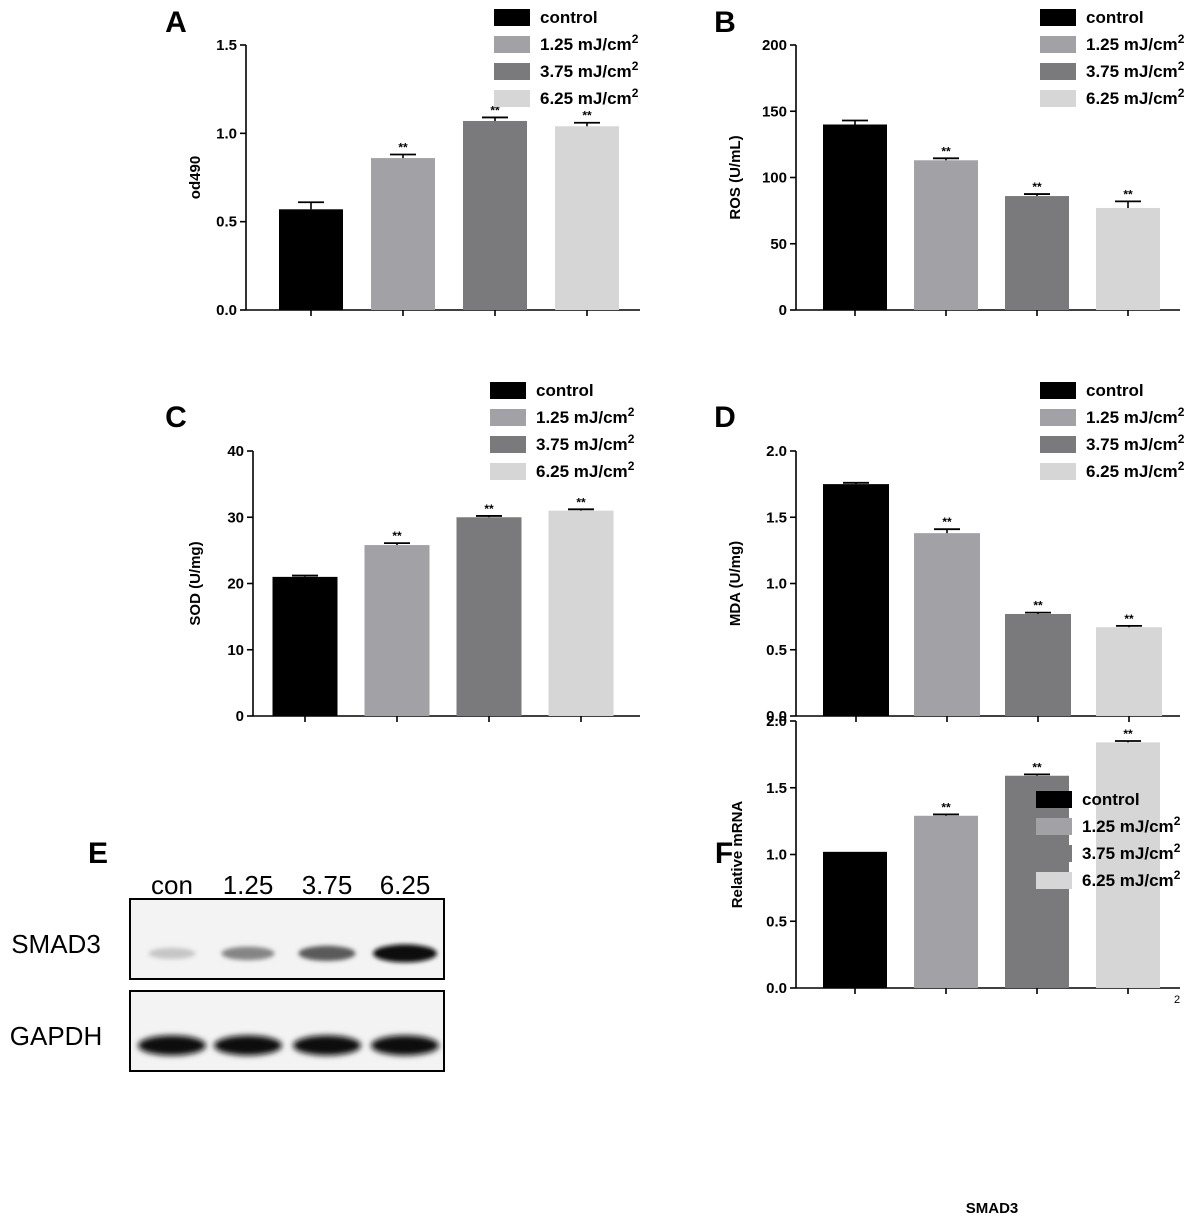 The width and height of the screenshot is (1200, 1222). Describe the element at coordinates (778, 244) in the screenshot. I see `y-tick-label: 50` at that location.